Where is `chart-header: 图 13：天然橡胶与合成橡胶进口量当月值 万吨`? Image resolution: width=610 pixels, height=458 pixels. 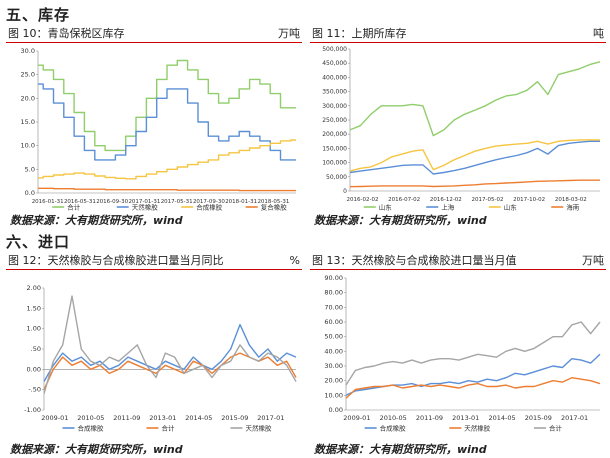 chart-header: 图 13：天然橡胶与合成橡胶进口量当月值 万吨 is located at coordinates (458, 261).